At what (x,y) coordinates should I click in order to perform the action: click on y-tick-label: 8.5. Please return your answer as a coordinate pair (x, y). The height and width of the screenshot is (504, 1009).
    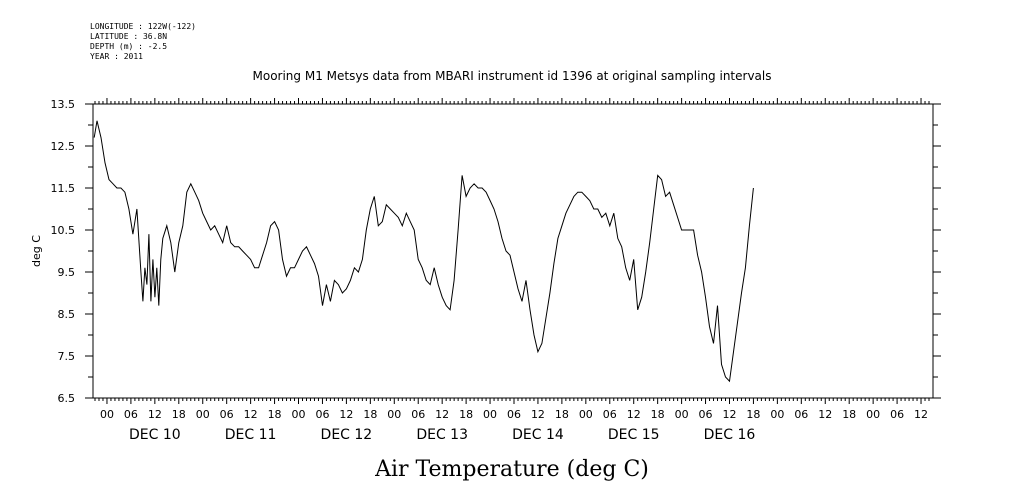
    Looking at the image, I should click on (67, 314).